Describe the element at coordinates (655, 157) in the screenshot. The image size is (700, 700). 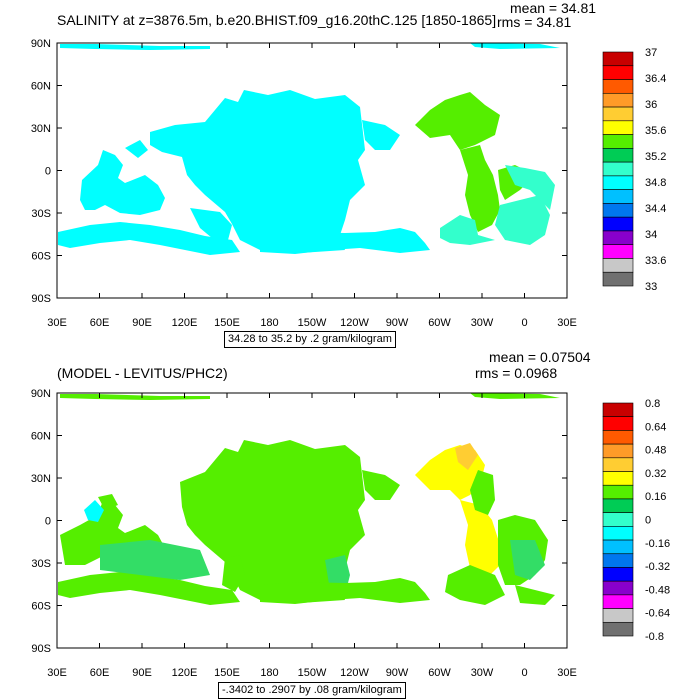
I see `colorbar-label: 35.2` at that location.